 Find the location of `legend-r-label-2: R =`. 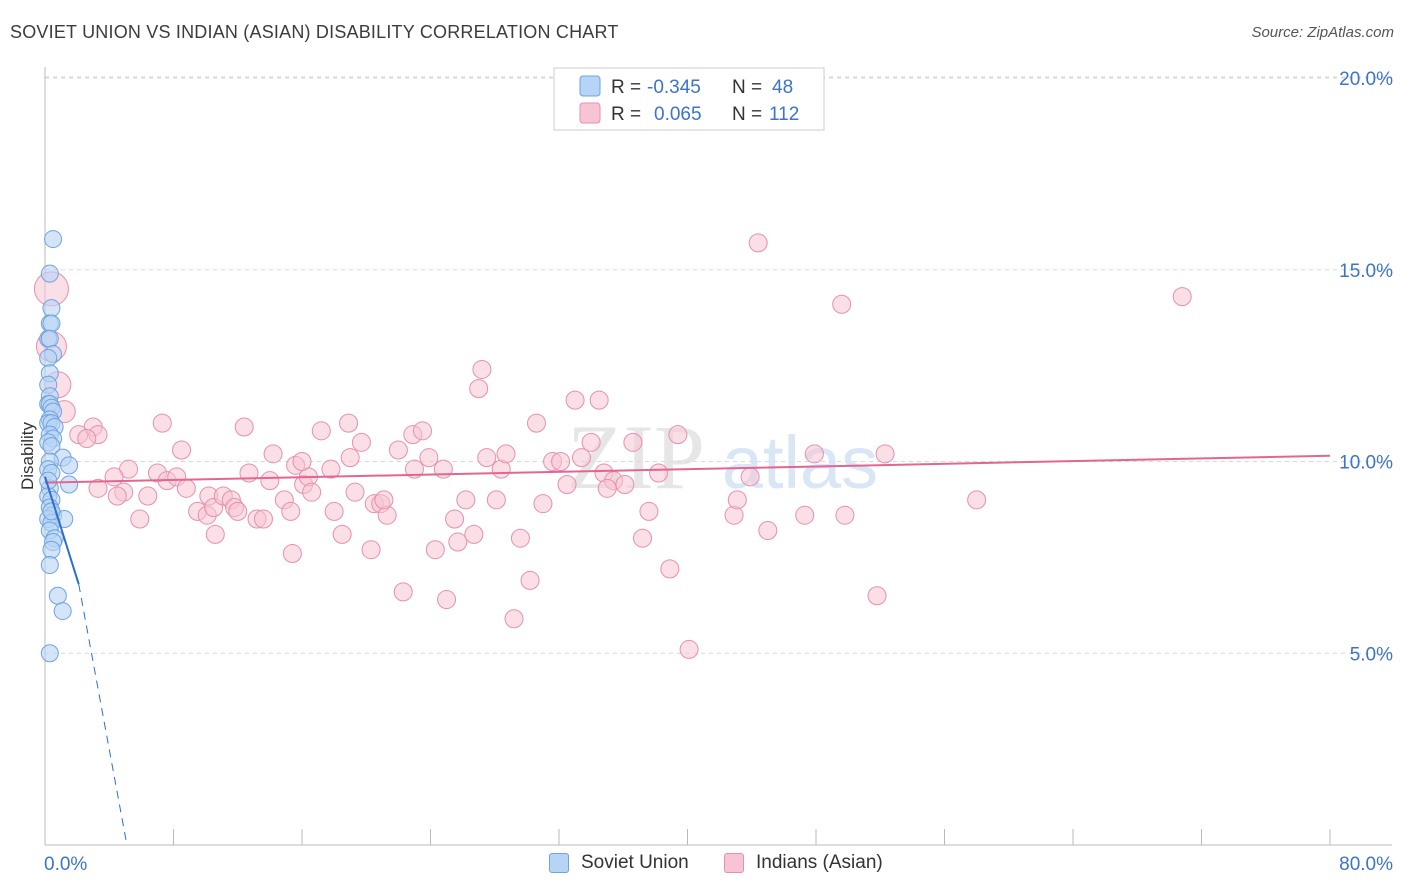

legend-r-label-2: R = is located at coordinates (626, 114).